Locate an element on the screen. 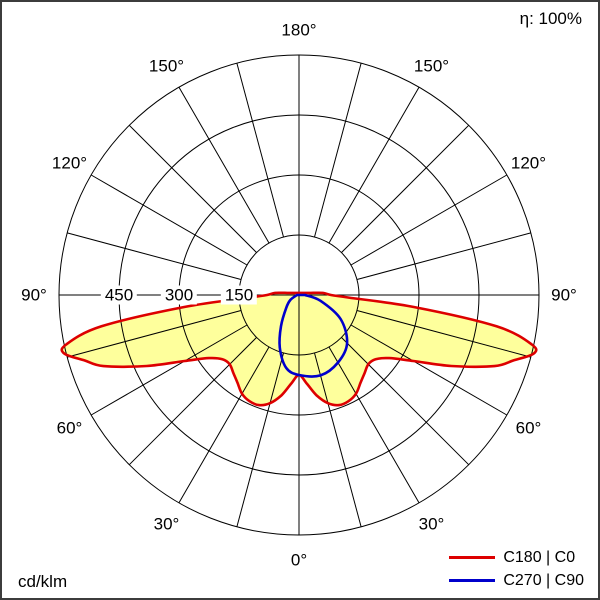 This screenshot has width=600, height=600. curve-c270-c90 is located at coordinates (313, 335).